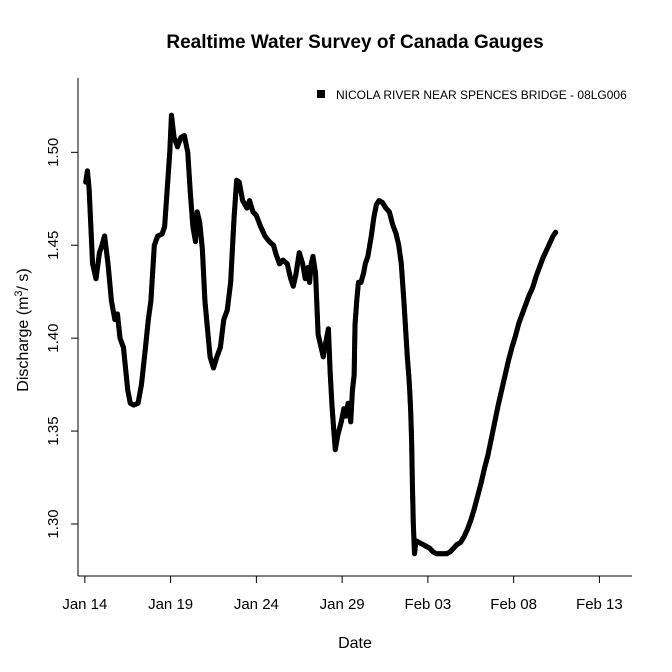  I want to click on legend-marker, so click(321, 94).